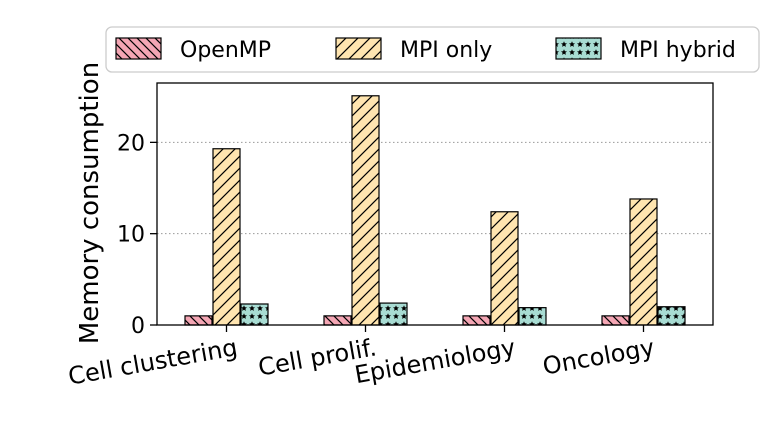  I want to click on legend-label: MPI only, so click(446, 50).